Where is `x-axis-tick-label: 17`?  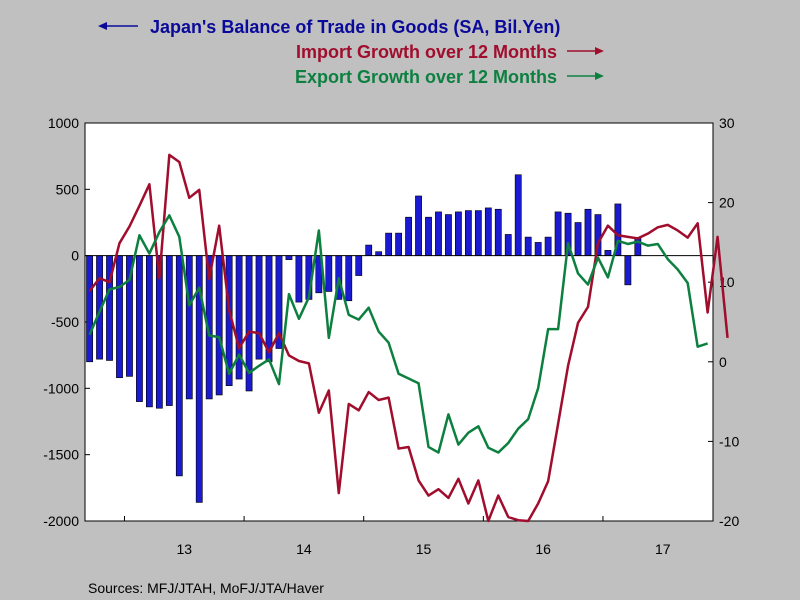
x-axis-tick-label: 17 is located at coordinates (663, 549).